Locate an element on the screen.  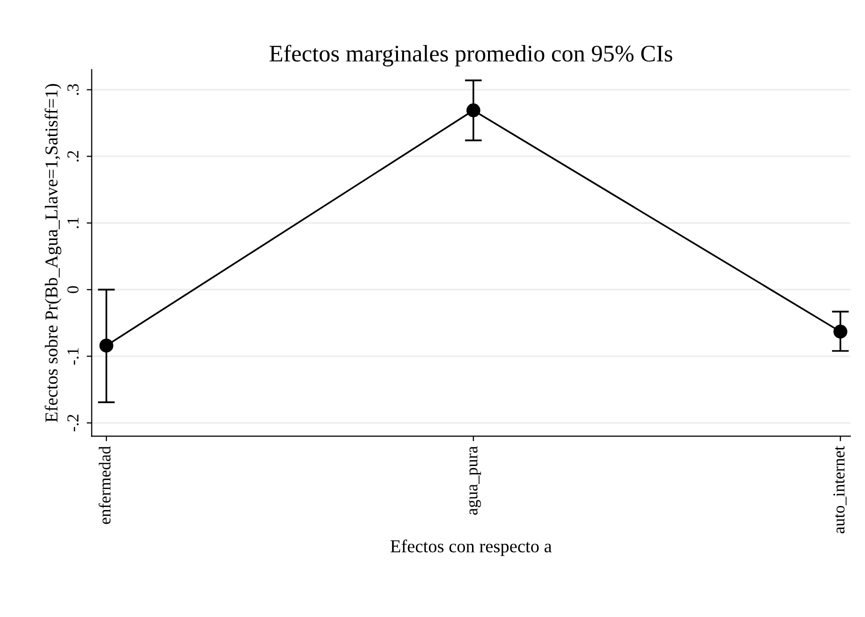
y-tick-label: -.1 is located at coordinates (73, 356).